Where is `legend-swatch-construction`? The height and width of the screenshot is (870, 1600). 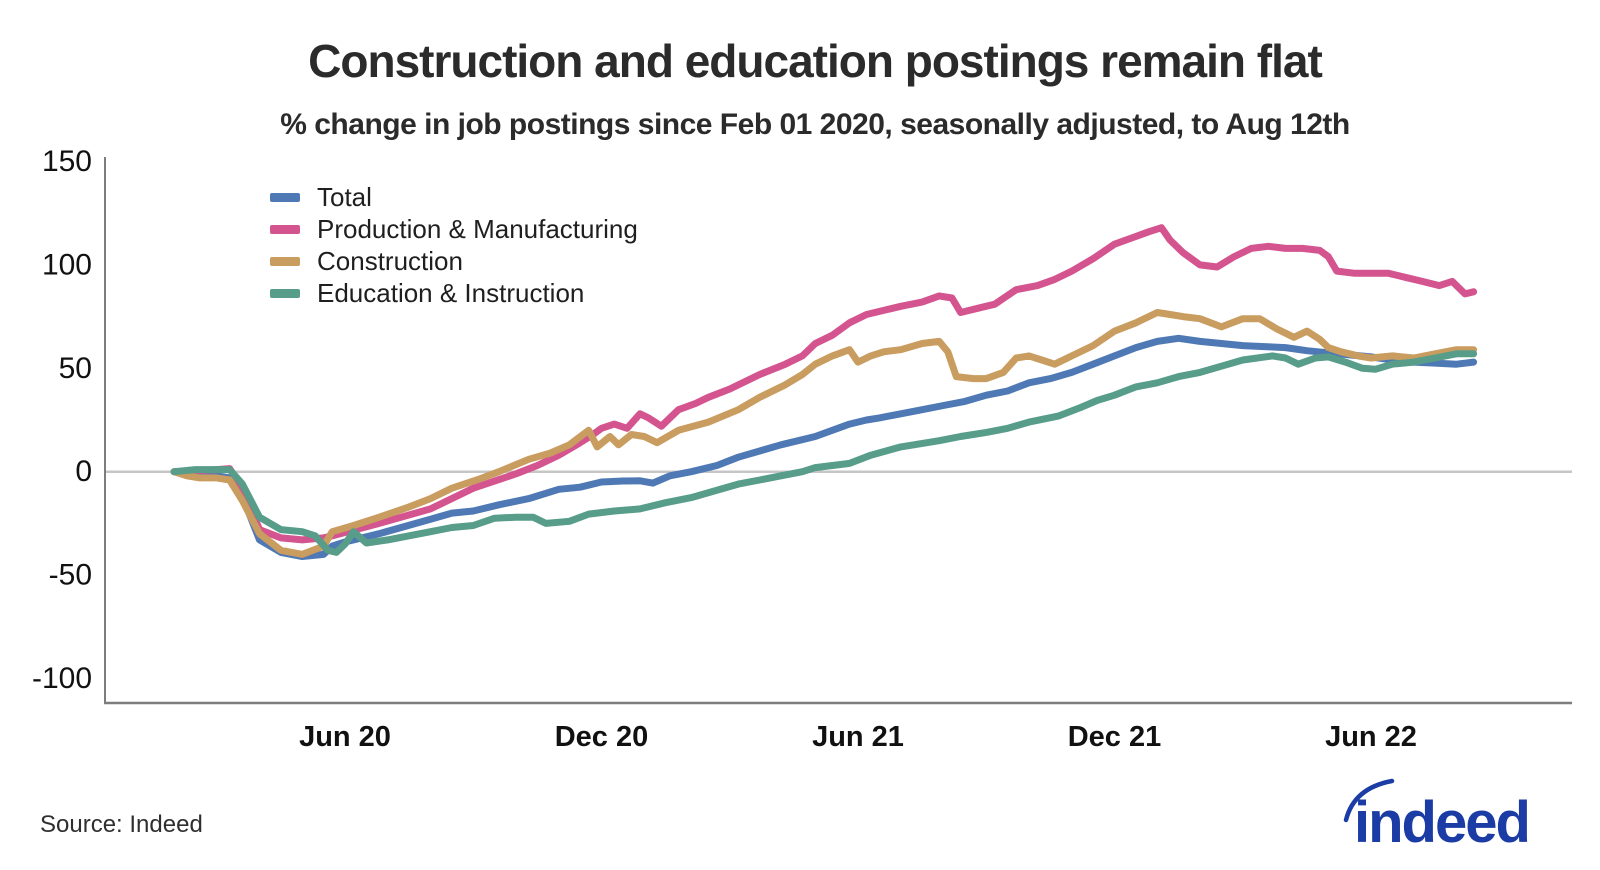
legend-swatch-construction is located at coordinates (285, 261).